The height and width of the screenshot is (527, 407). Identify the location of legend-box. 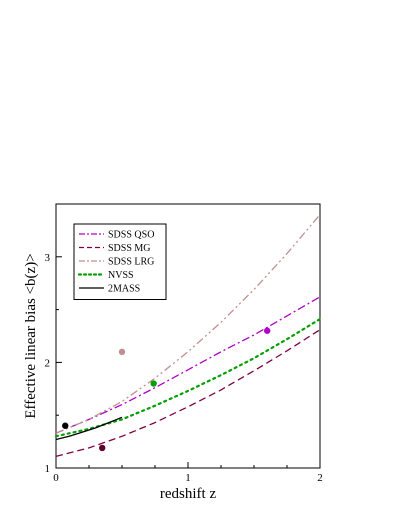
(120, 261).